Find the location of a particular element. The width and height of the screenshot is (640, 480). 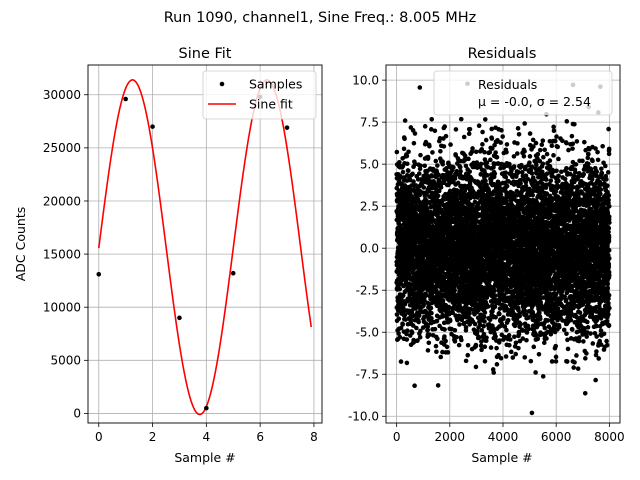

legend-samples-label: Samples is located at coordinates (275, 84).